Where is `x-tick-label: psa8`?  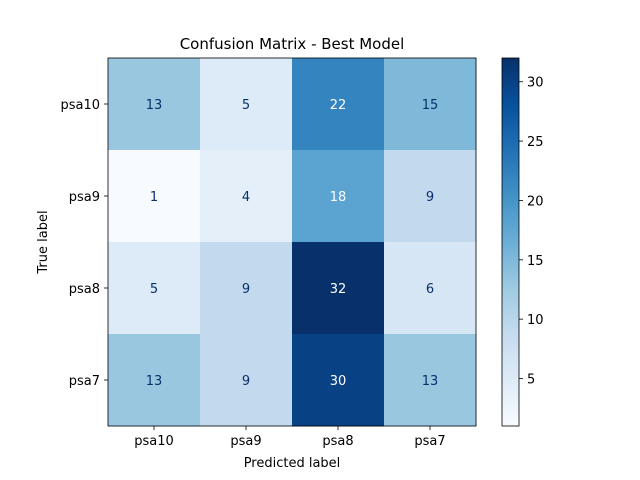 x-tick-label: psa8 is located at coordinates (337, 441).